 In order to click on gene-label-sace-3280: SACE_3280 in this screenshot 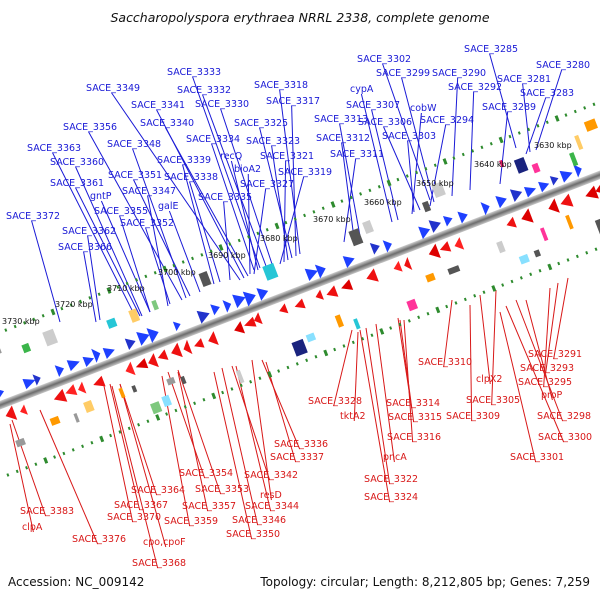, I will do `click(563, 65)`.